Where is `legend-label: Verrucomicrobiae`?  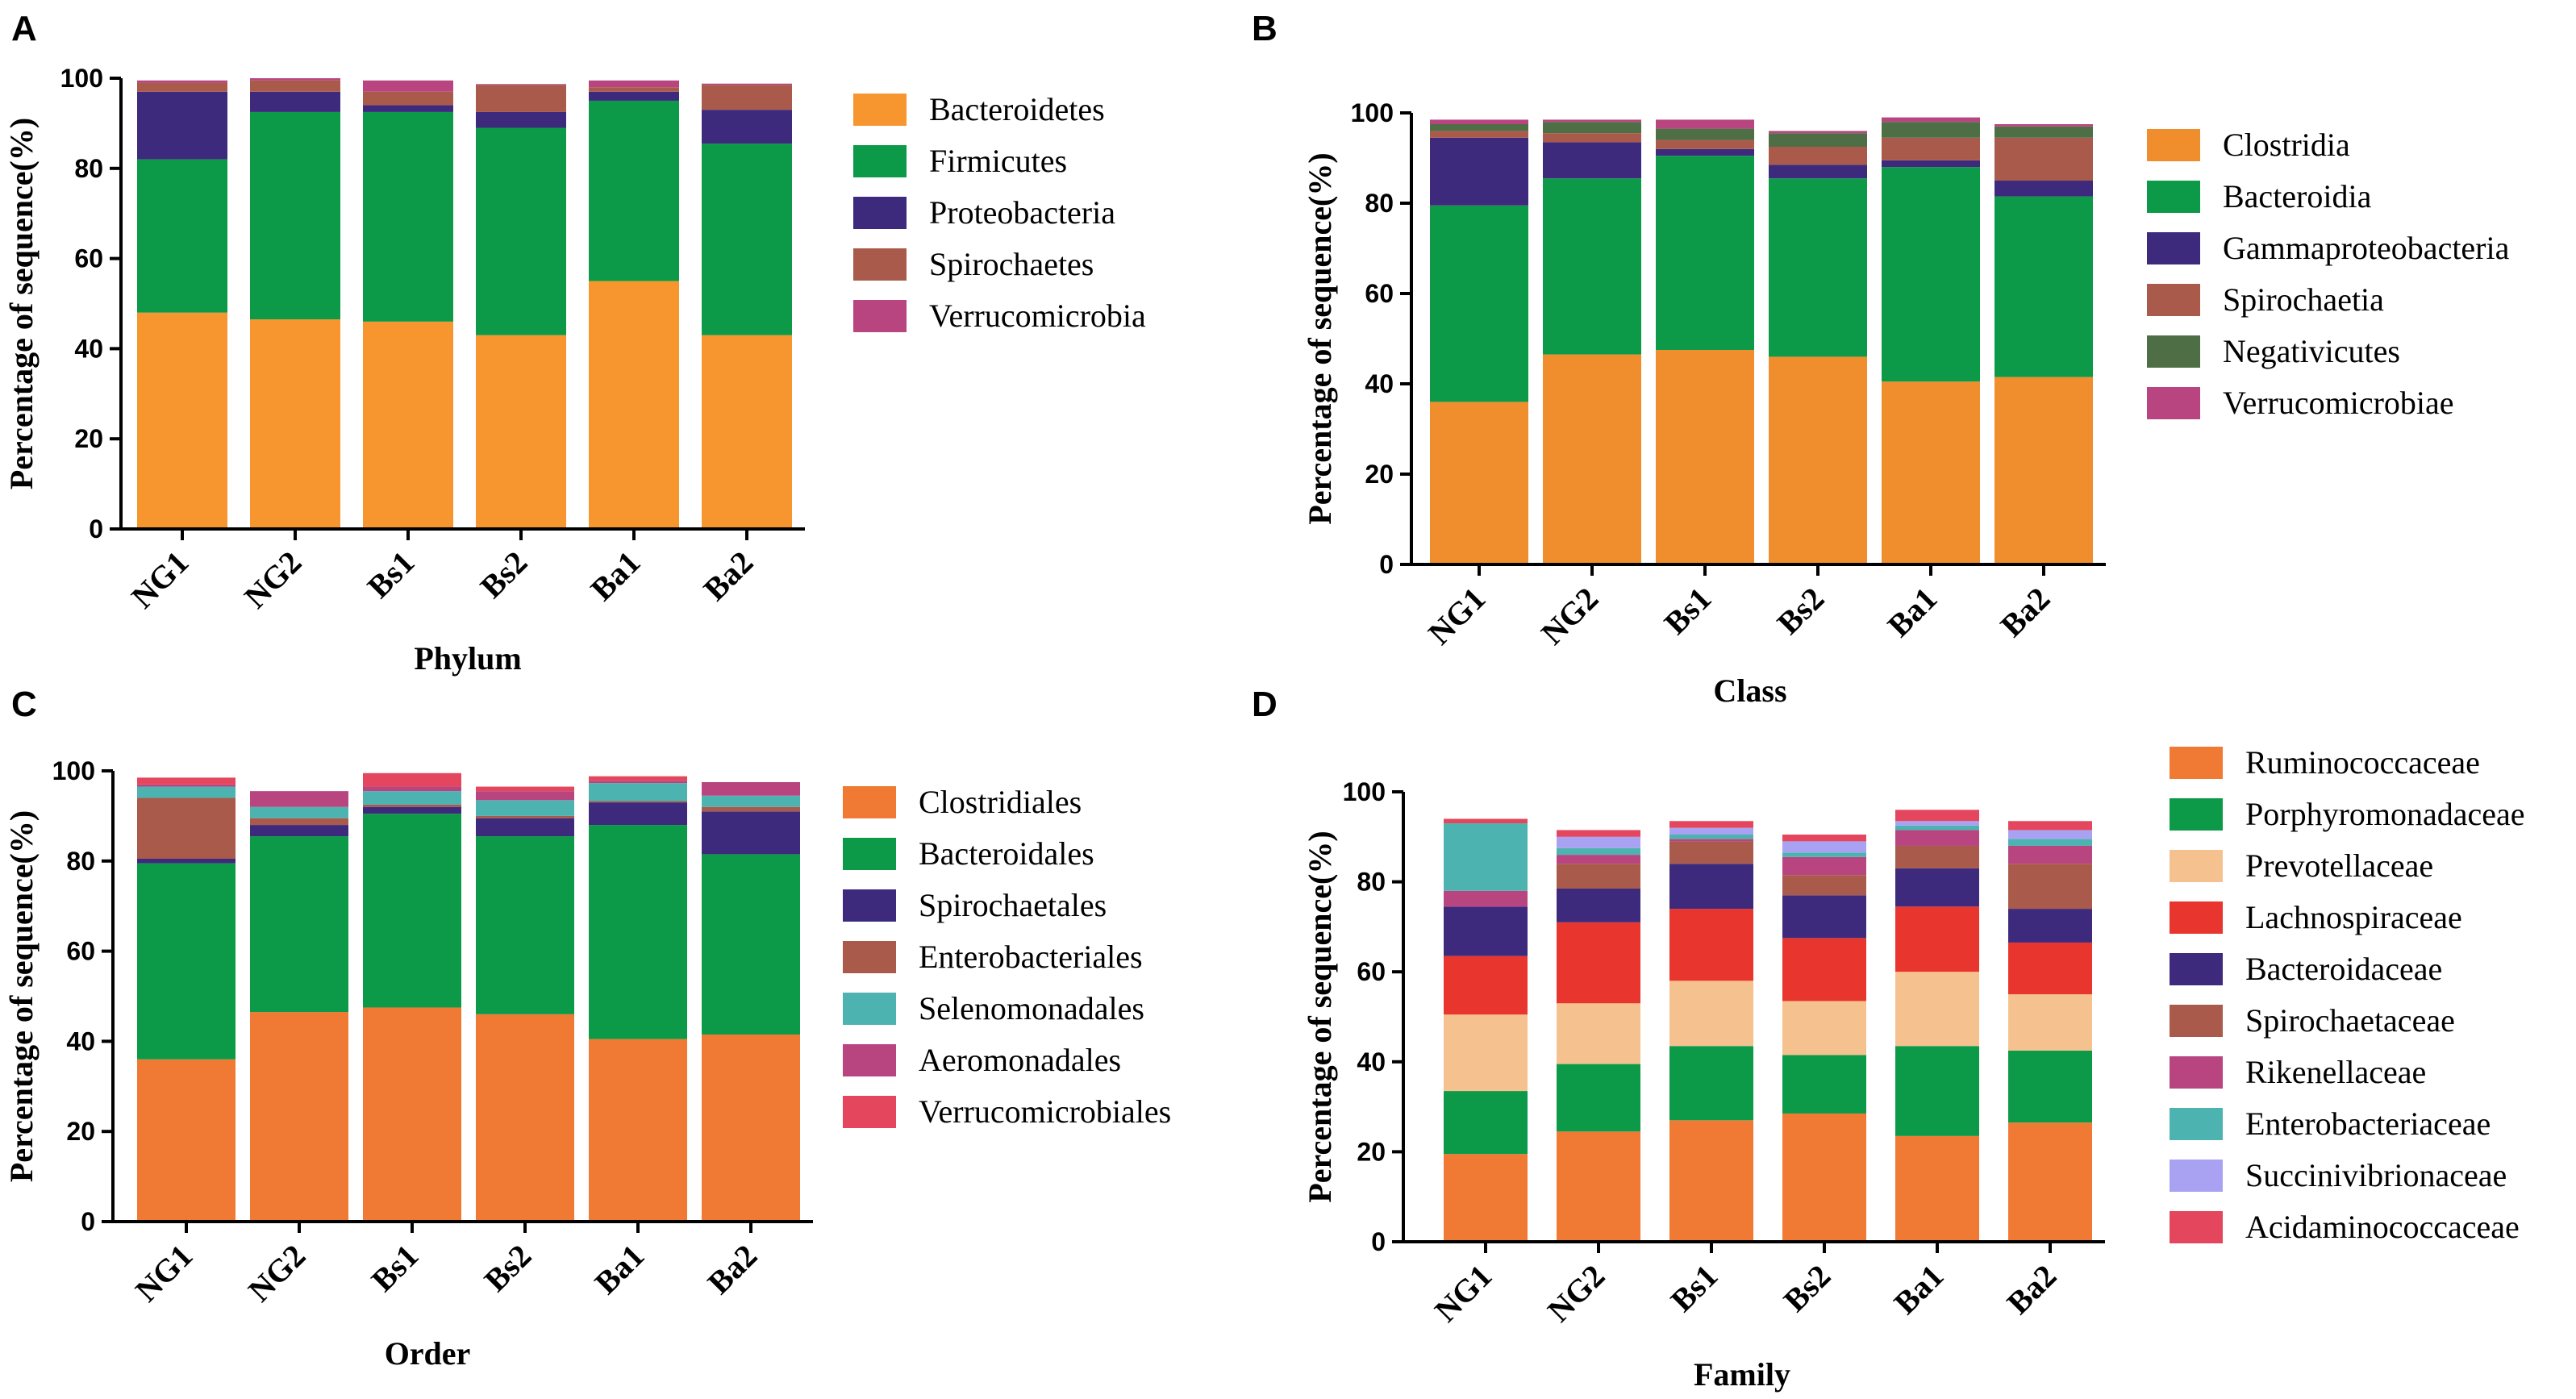 legend-label: Verrucomicrobiae is located at coordinates (2338, 403).